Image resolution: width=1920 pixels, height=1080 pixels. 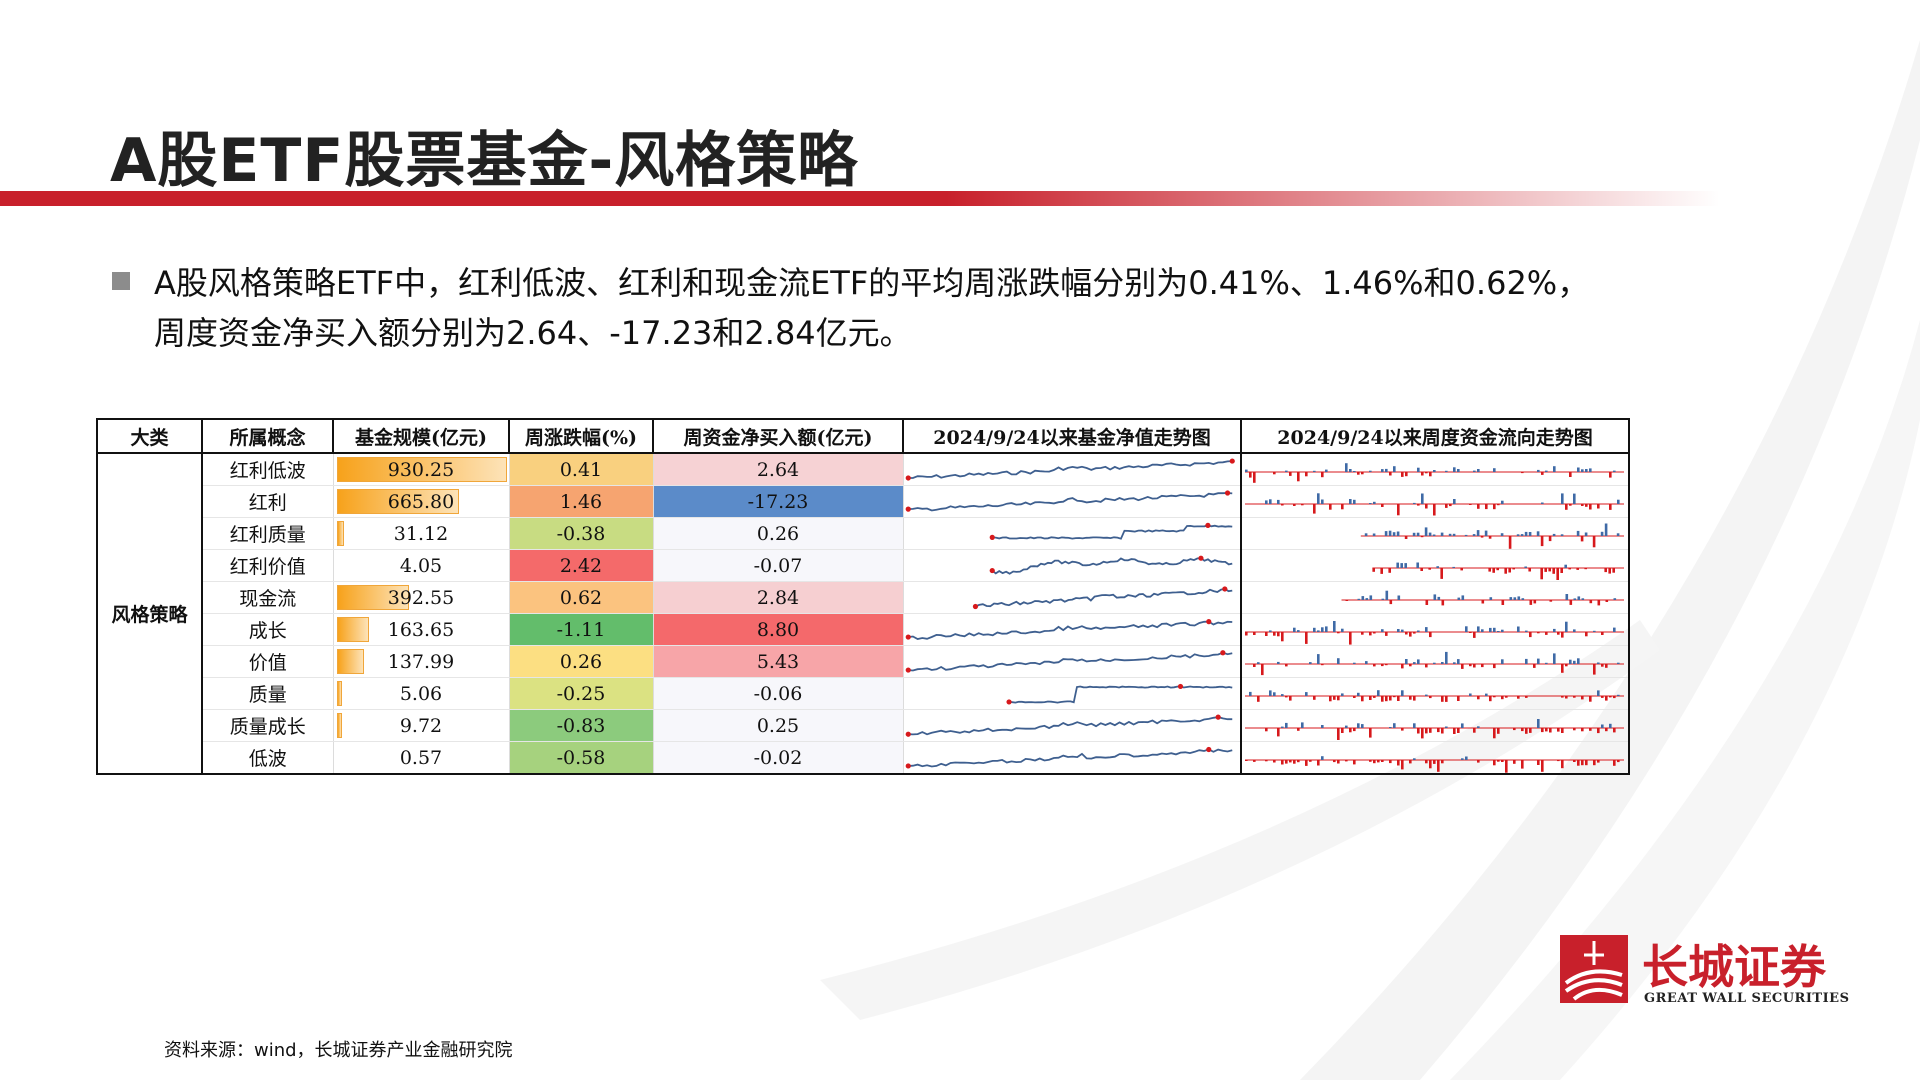 What do you see at coordinates (581, 501) in the screenshot?
I see `weekly-change-cell: 1.46` at bounding box center [581, 501].